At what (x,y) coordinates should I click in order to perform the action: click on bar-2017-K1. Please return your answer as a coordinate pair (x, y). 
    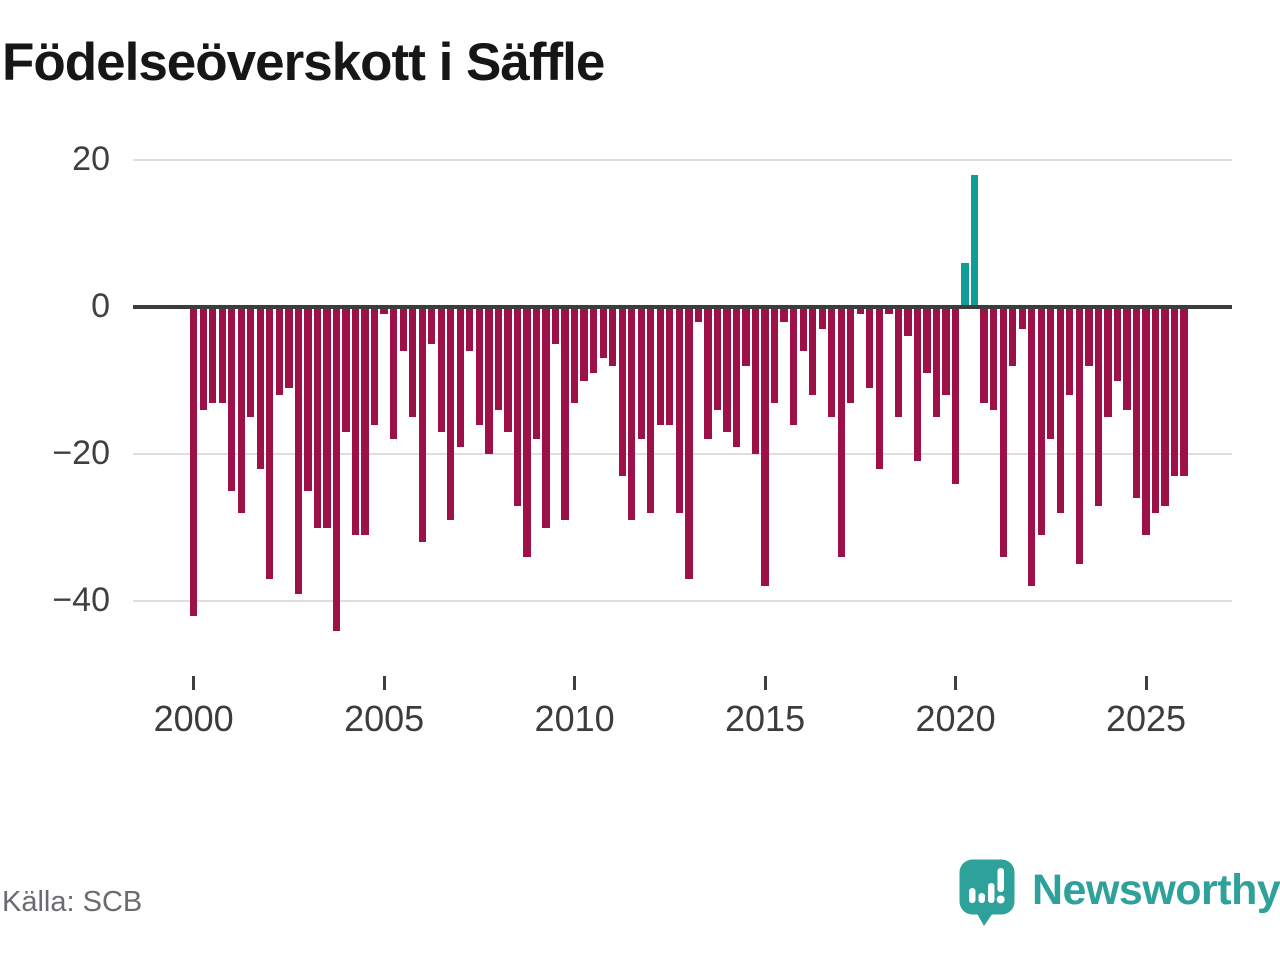
    Looking at the image, I should click on (841, 432).